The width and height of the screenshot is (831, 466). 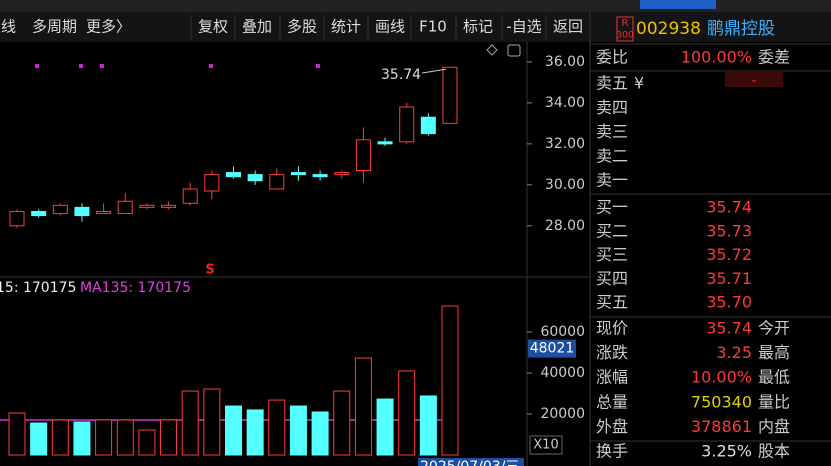 I want to click on cursor-box, so click(x=552, y=348).